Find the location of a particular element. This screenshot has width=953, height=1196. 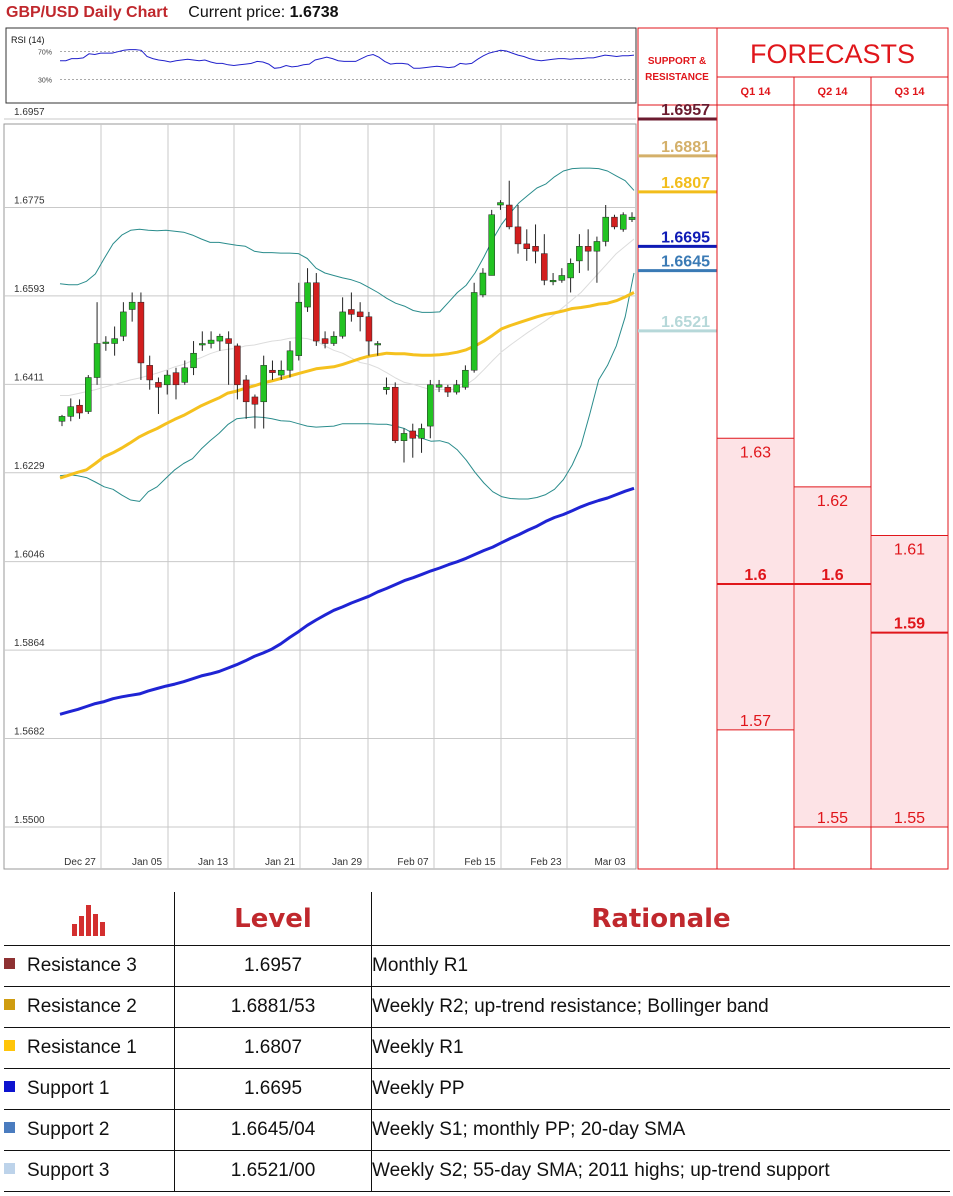

rsi-layer: RSI (14) 70% 30% is located at coordinates (323, 59).